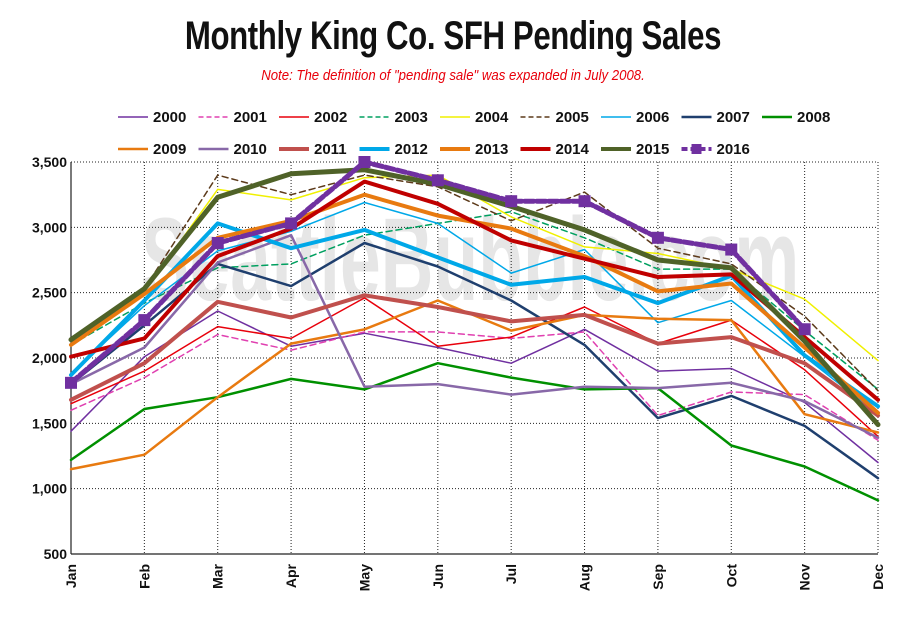  I want to click on legend-label: 2013, so click(491, 149).